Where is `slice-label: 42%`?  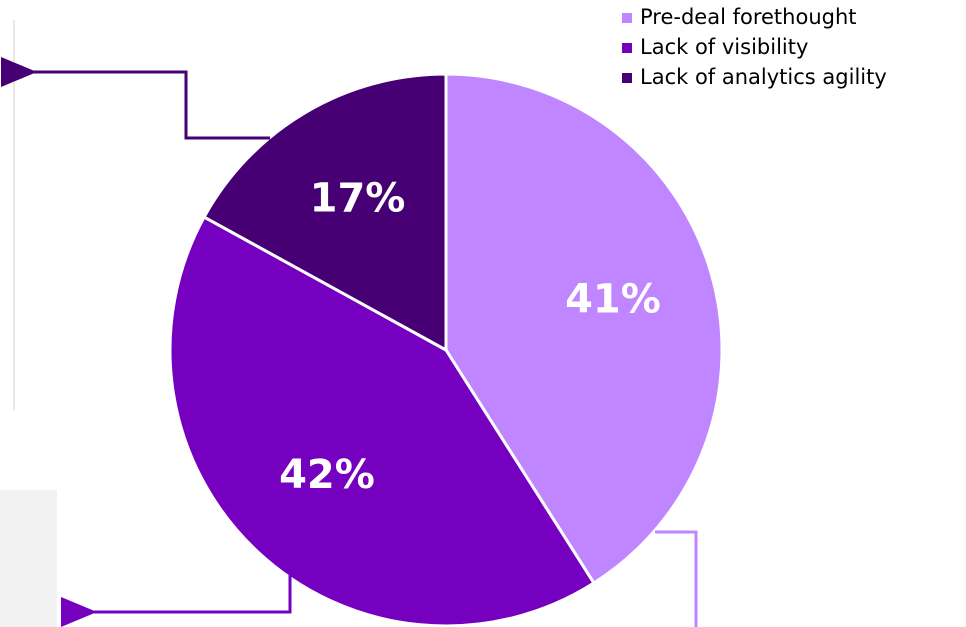 slice-label: 42% is located at coordinates (327, 475).